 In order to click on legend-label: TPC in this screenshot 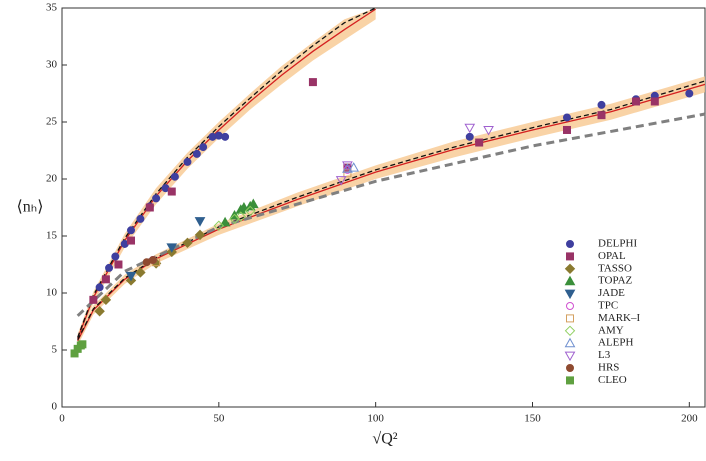, I will do `click(608, 306)`.